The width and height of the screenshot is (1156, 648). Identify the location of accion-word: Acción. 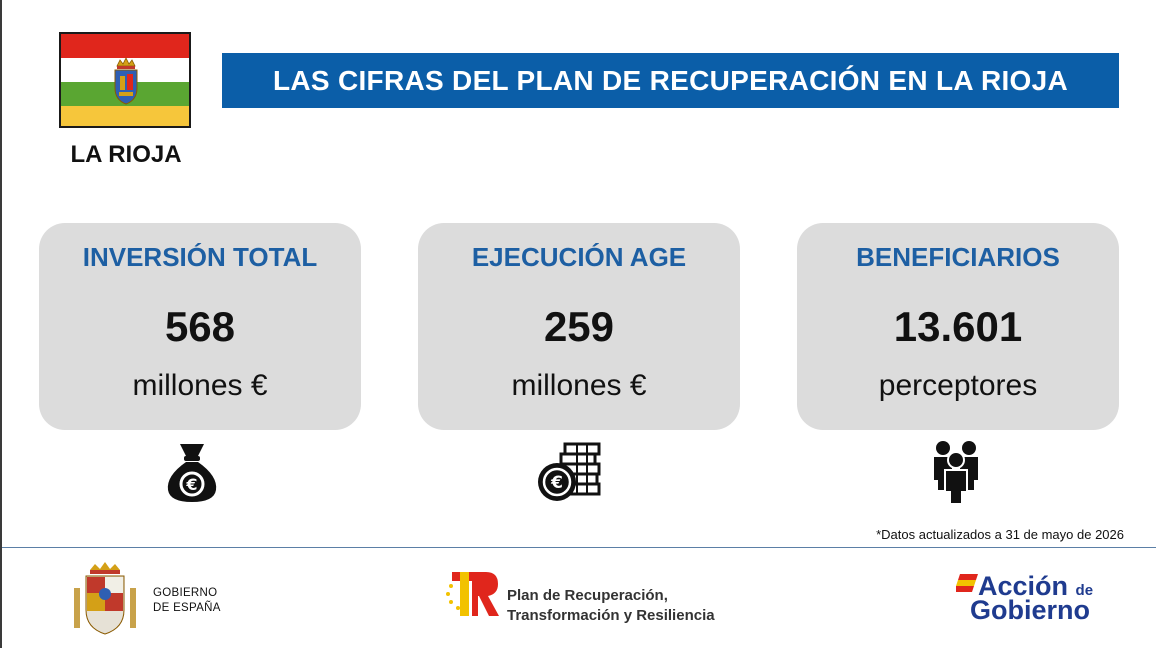
(1023, 586).